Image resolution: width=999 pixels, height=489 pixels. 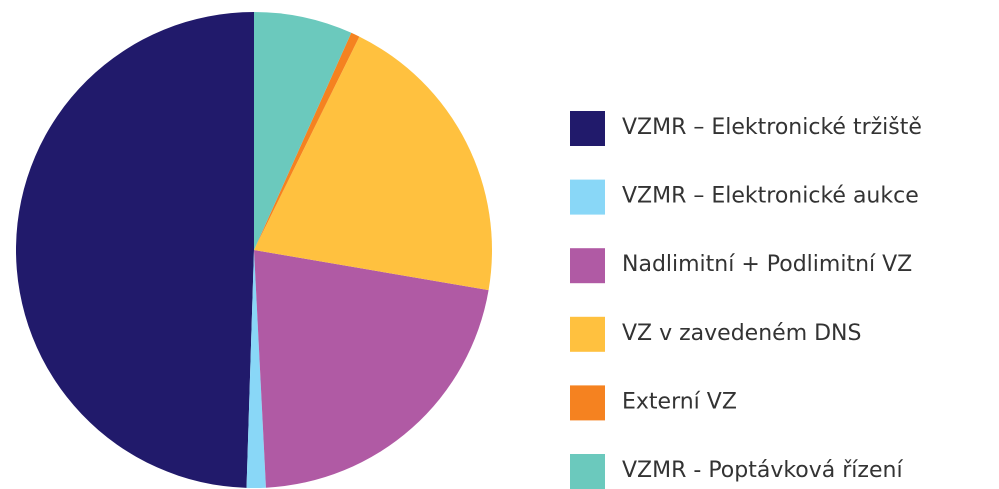 I want to click on legend-label: VZMR - Poptávková řízení, so click(x=762, y=470).